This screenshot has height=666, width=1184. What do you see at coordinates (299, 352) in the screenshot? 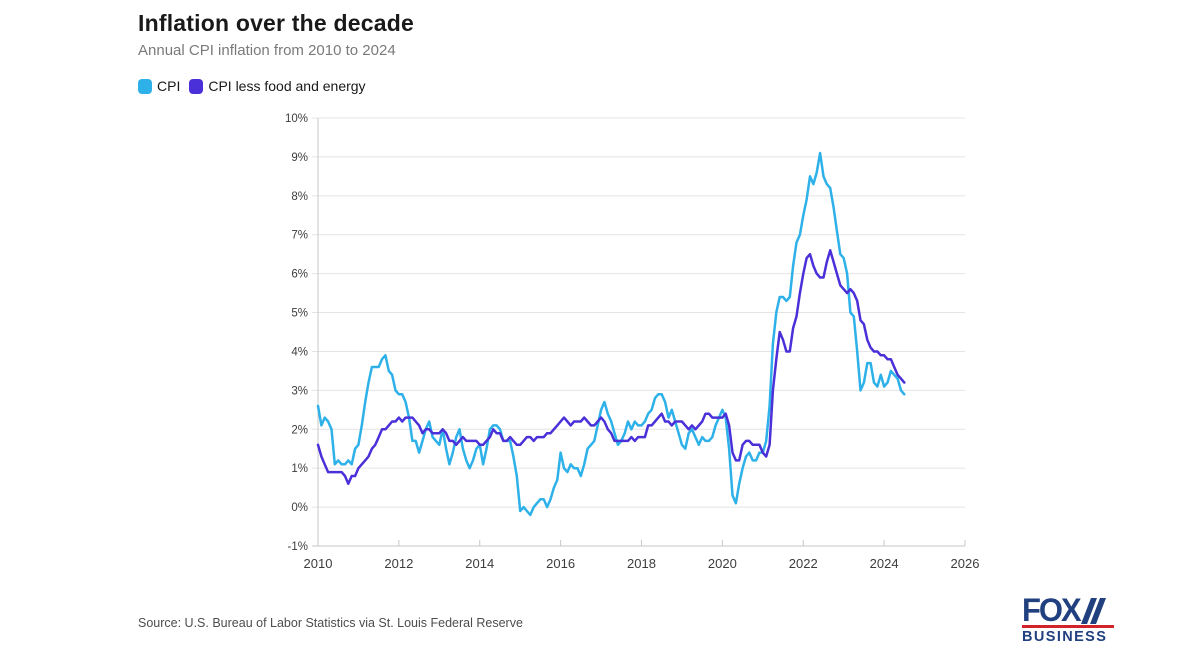
I see `y-axis-label-4pct: 4%` at bounding box center [299, 352].